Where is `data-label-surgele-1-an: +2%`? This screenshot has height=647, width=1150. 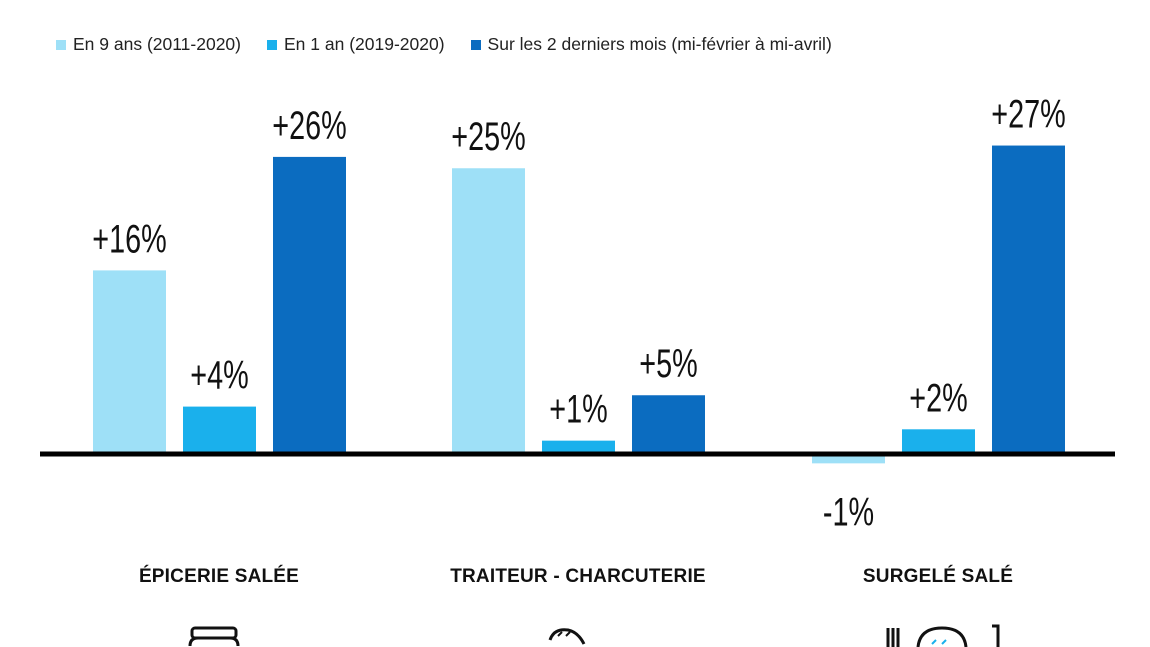 data-label-surgele-1-an: +2% is located at coordinates (938, 398).